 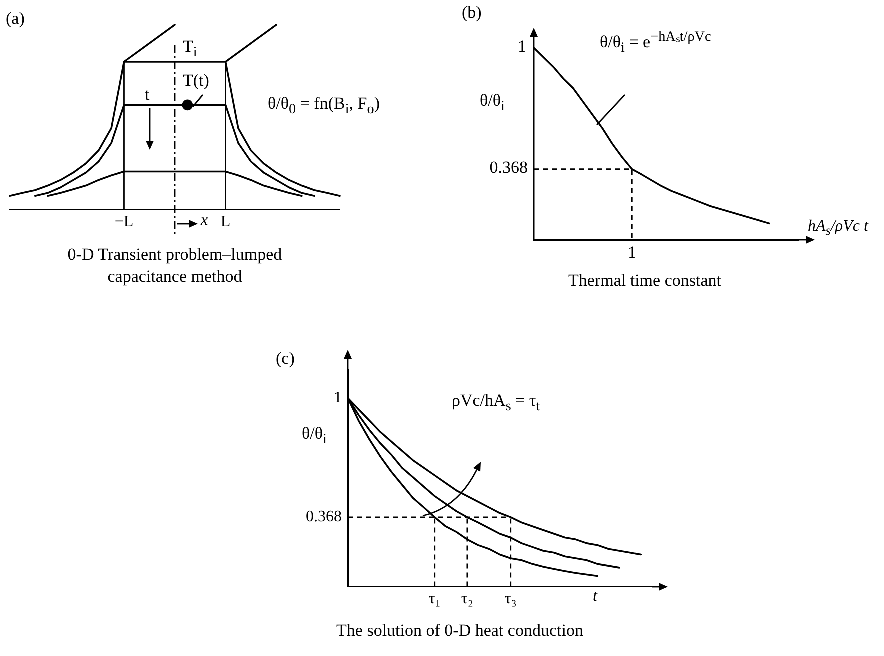 What do you see at coordinates (204, 221) in the screenshot?
I see `x-axis-title: x` at bounding box center [204, 221].